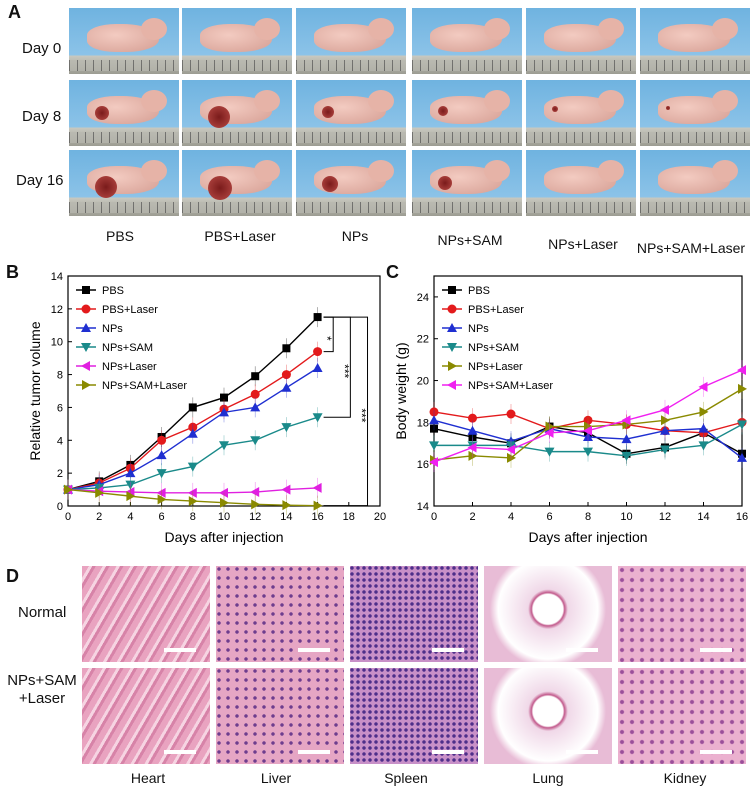 The image size is (756, 796). Describe the element at coordinates (42, 612) in the screenshot. I see `histo-row-normal: Normal` at that location.